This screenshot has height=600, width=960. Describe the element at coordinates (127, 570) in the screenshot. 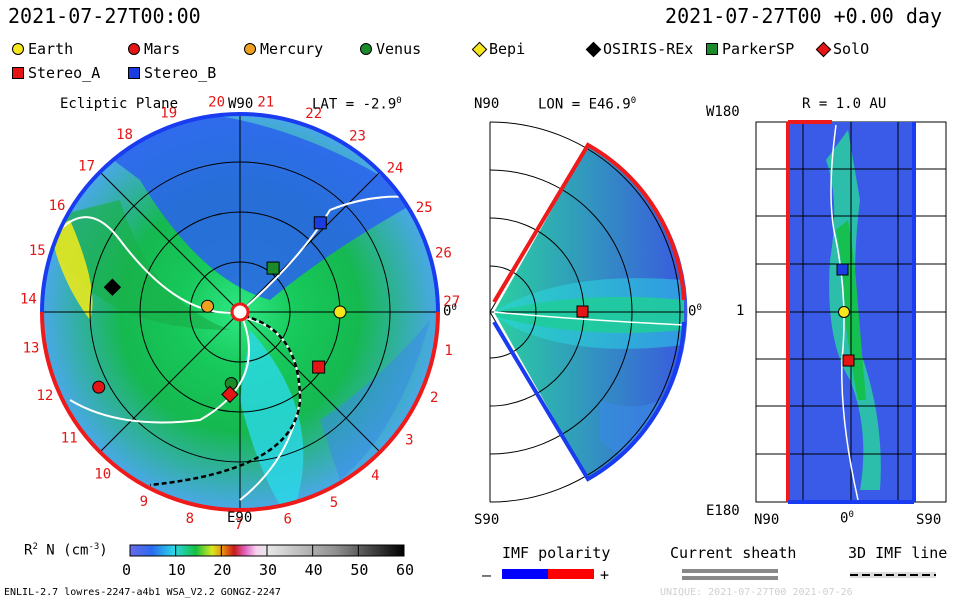

I see `colorbar-tick-label-0: 0` at that location.